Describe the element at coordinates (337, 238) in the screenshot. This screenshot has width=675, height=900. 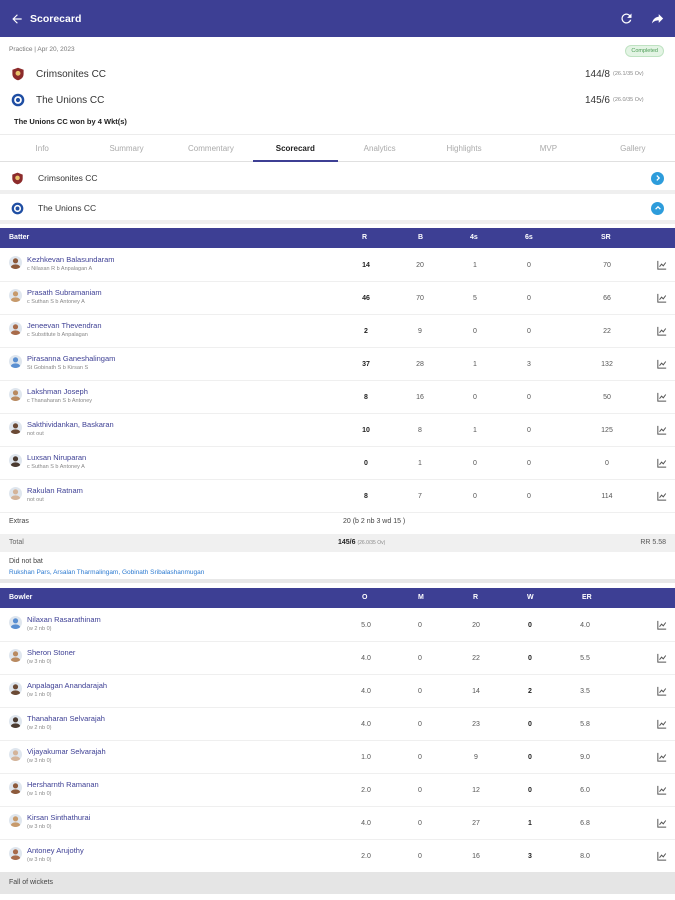
I see `batting-table-header: Batter R B 4s 6s SR` at that location.